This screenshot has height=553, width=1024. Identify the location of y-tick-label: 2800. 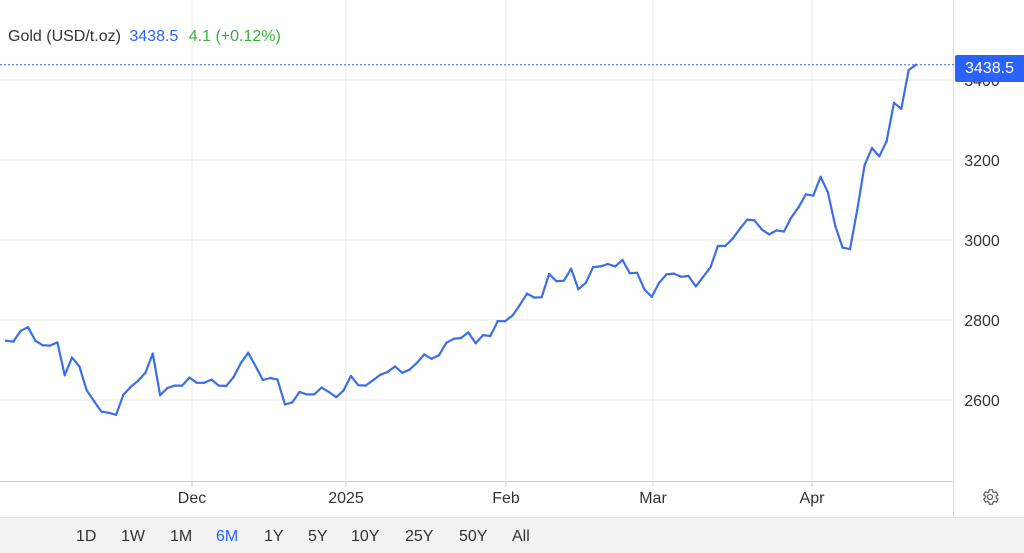
(982, 321).